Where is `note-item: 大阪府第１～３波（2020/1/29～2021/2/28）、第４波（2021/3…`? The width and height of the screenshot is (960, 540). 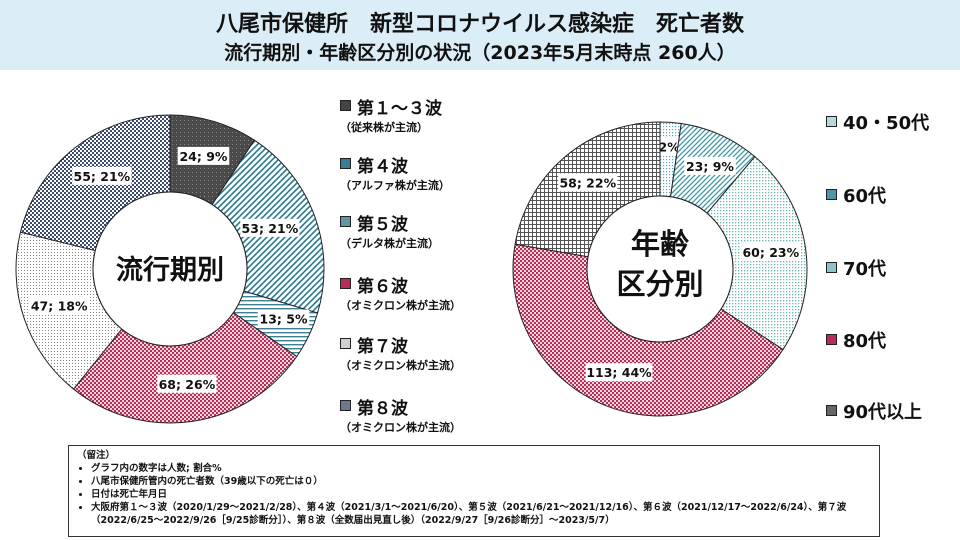 note-item: 大阪府第１～３波（2020/1/29～2021/2/28）、第４波（2021/3… is located at coordinates (481, 514).